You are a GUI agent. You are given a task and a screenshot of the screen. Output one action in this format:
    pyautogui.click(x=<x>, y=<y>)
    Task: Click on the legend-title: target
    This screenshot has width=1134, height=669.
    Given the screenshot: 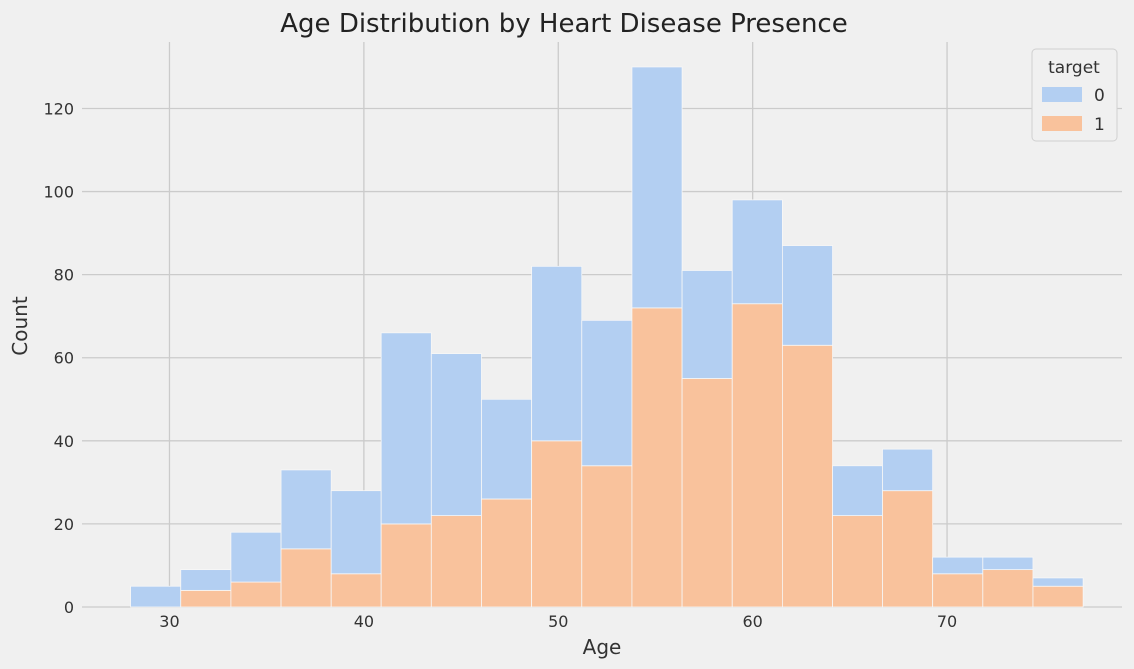 What is the action you would take?
    pyautogui.click(x=1074, y=68)
    